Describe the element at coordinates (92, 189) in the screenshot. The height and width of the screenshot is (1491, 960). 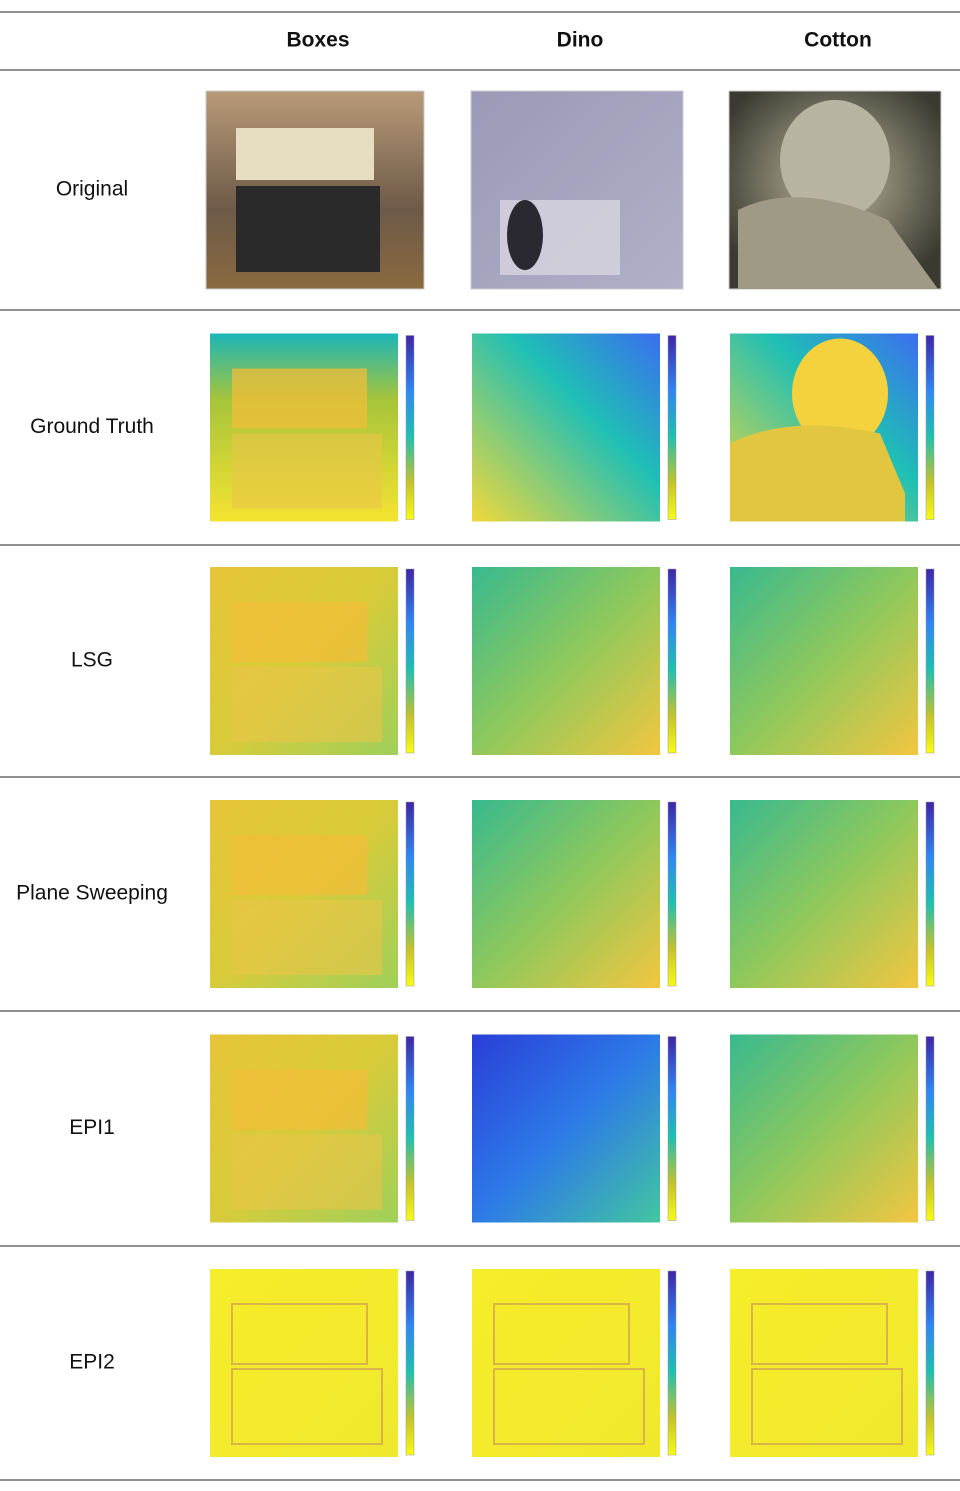
I see `row-label: Original` at that location.